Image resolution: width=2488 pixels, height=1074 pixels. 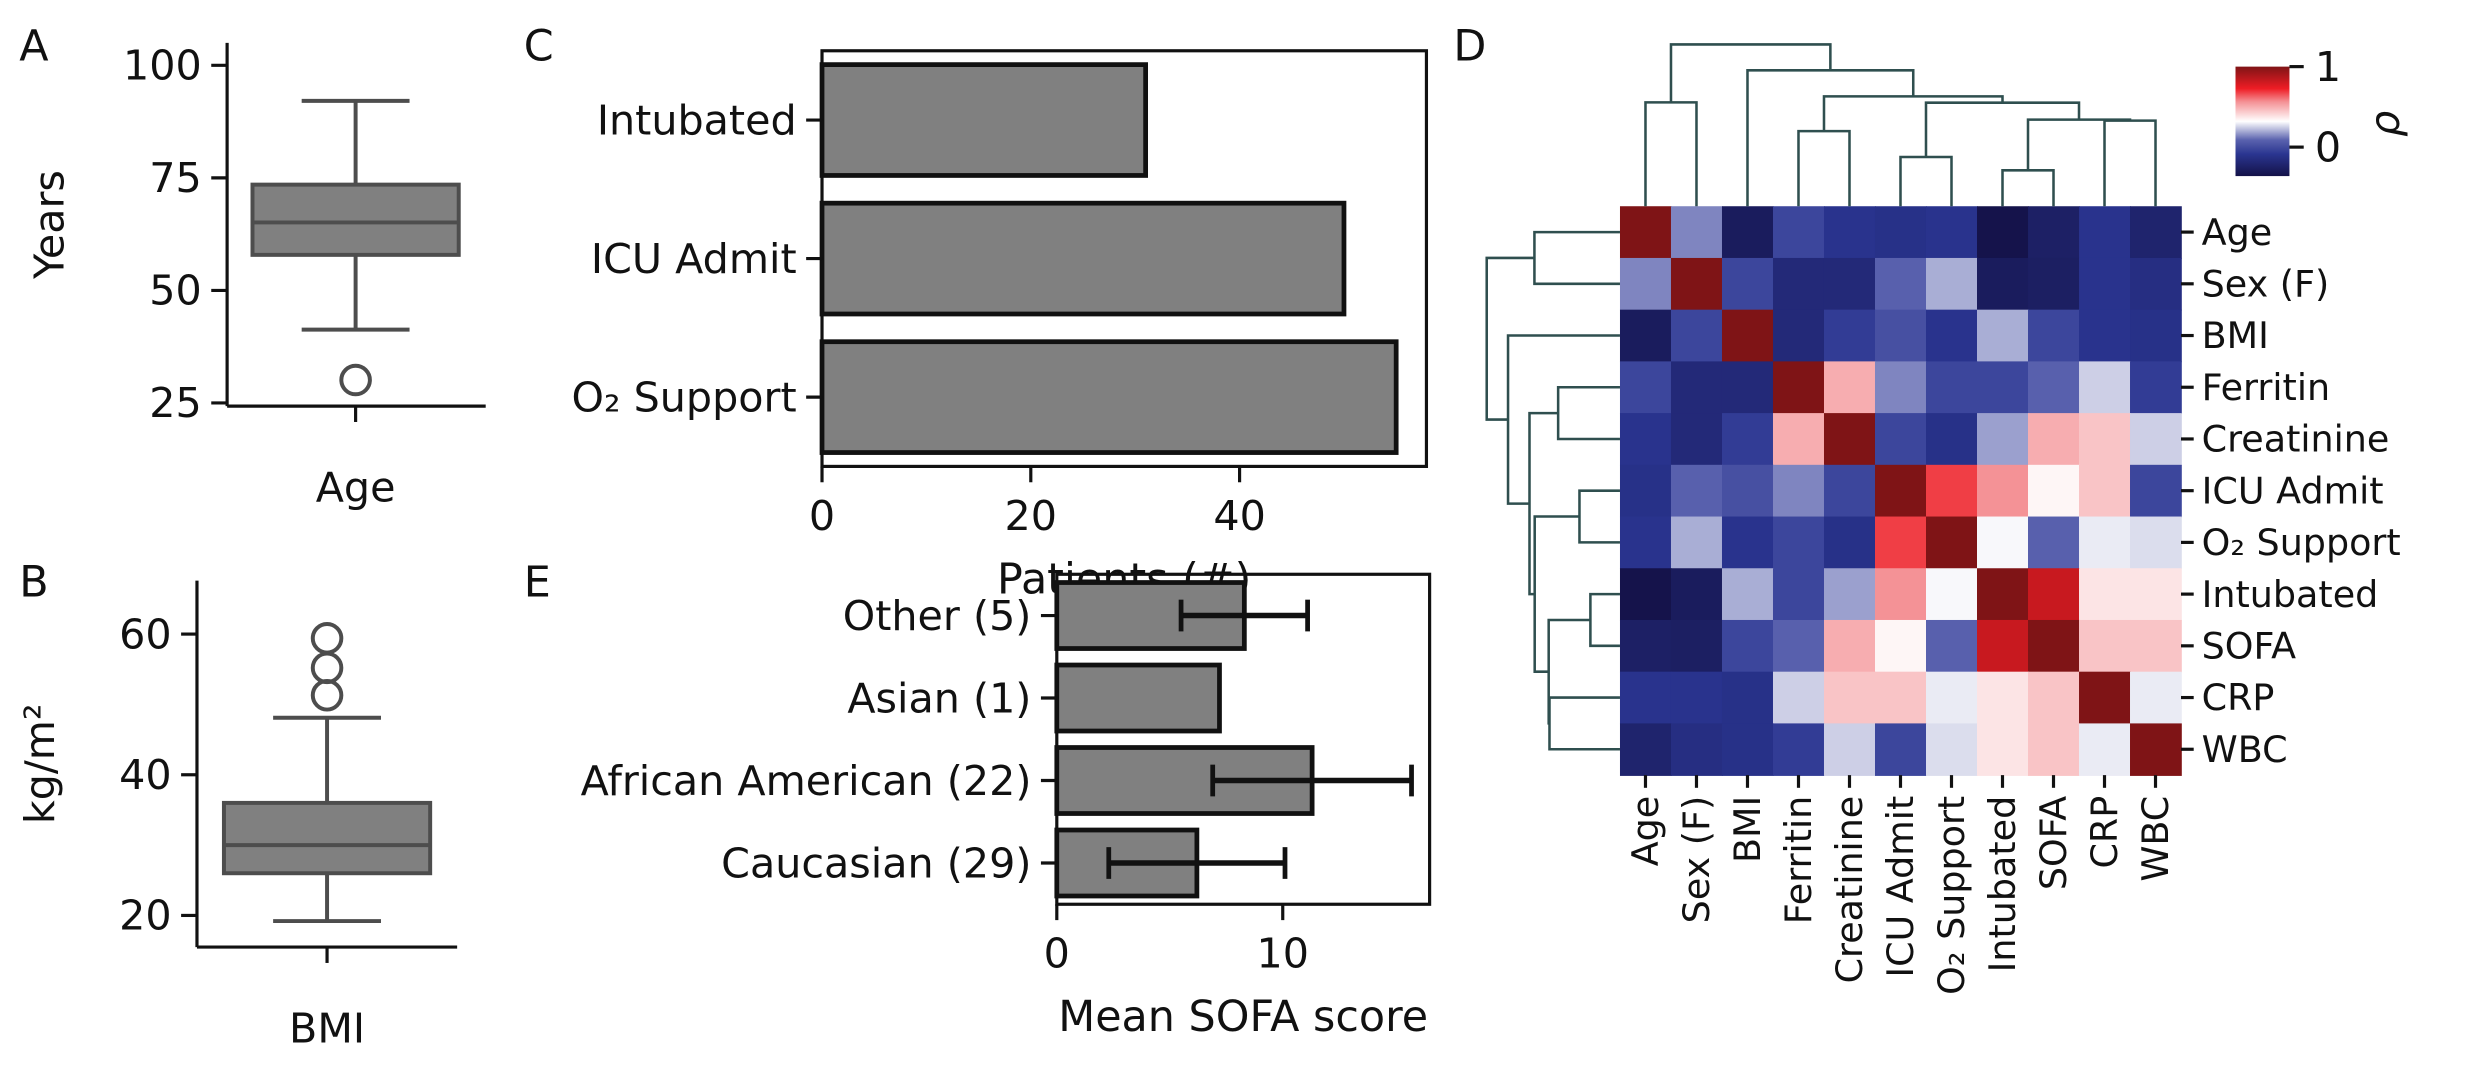 What do you see at coordinates (1031, 516) in the screenshot?
I see `x-tick-label: 20` at bounding box center [1031, 516].